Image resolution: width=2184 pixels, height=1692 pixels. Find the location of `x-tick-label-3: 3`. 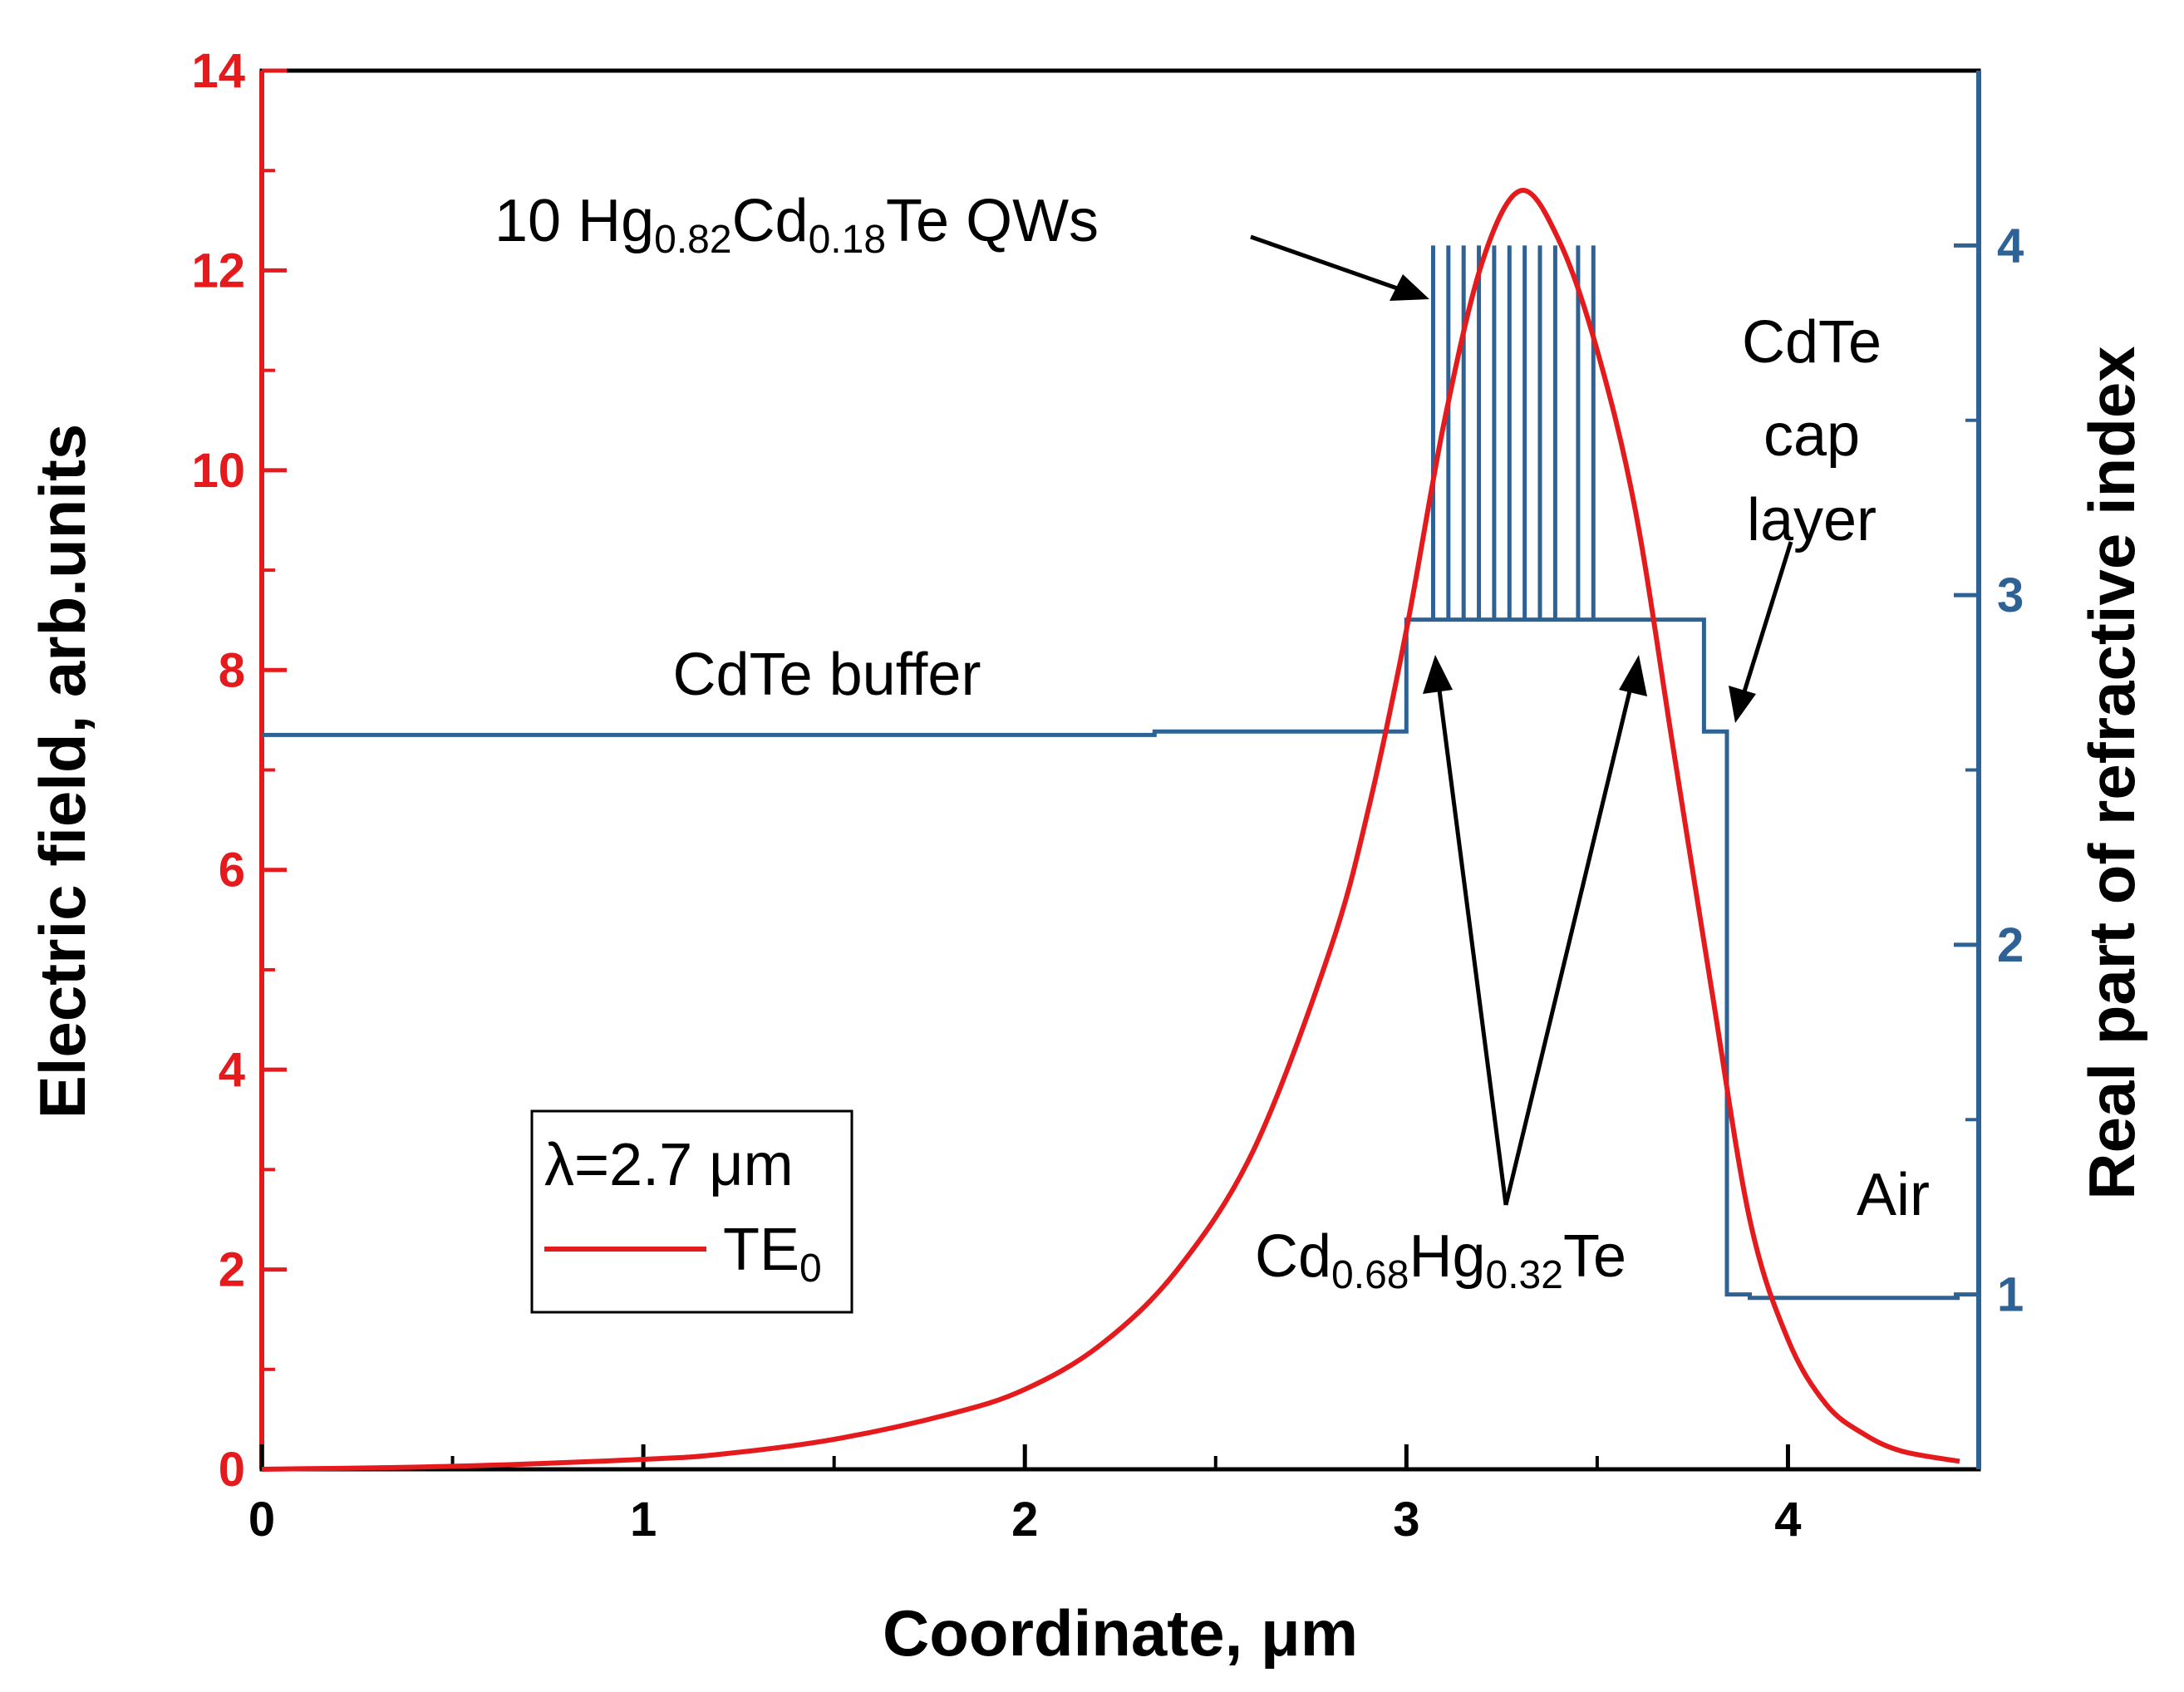

x-tick-label-3: 3 is located at coordinates (1406, 1520).